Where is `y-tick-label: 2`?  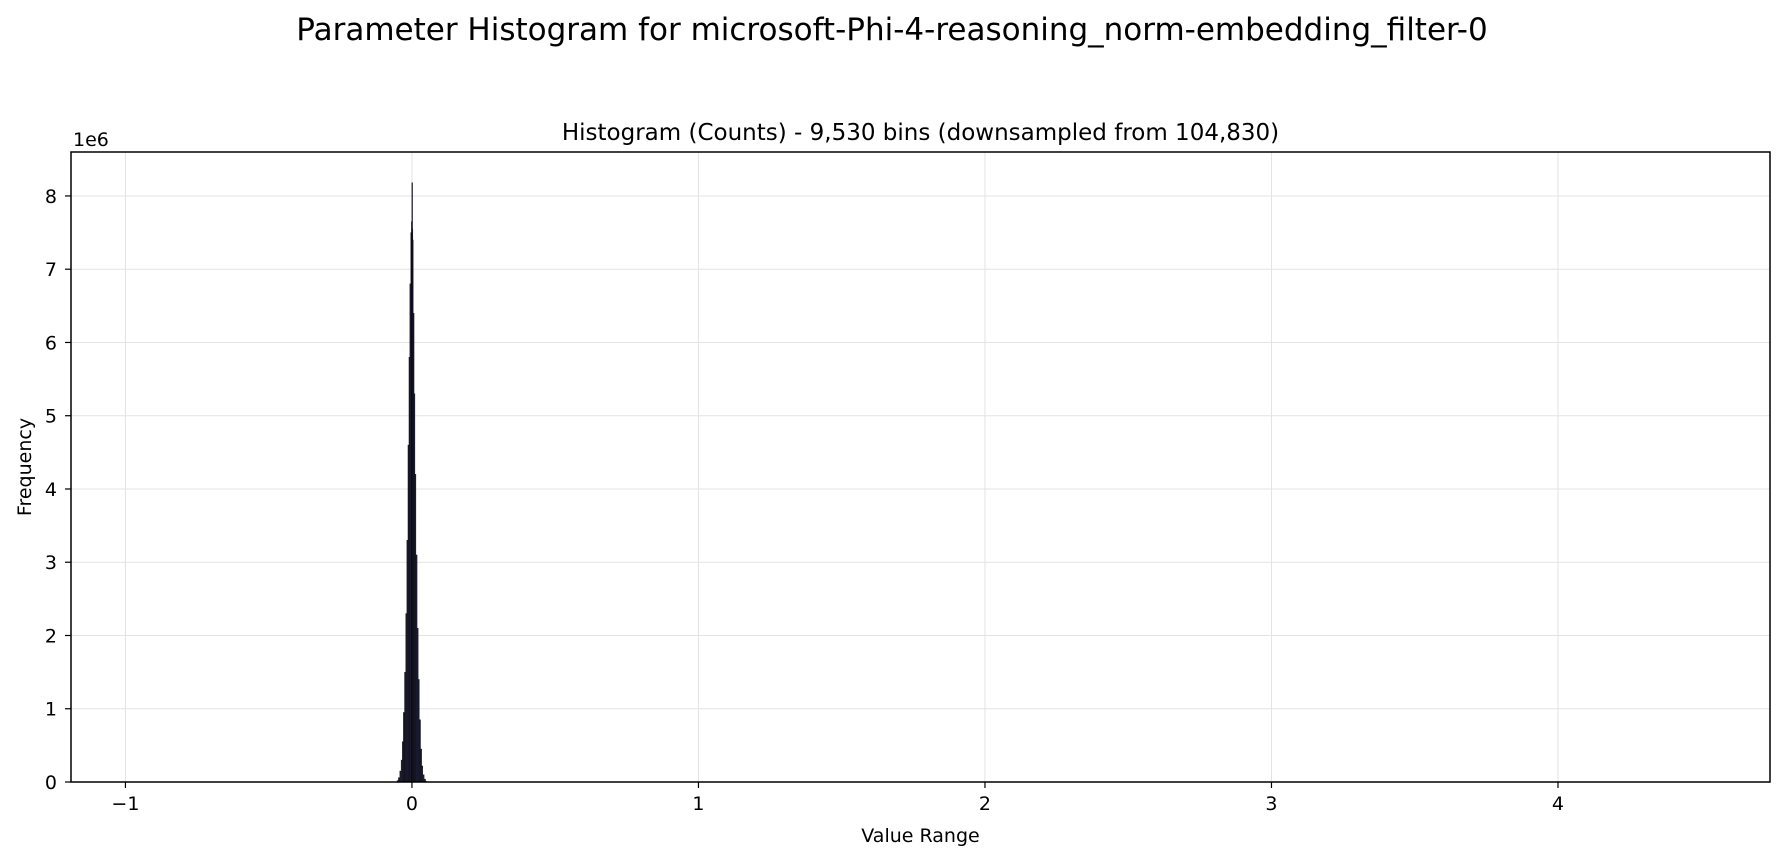
y-tick-label: 2 is located at coordinates (51, 636).